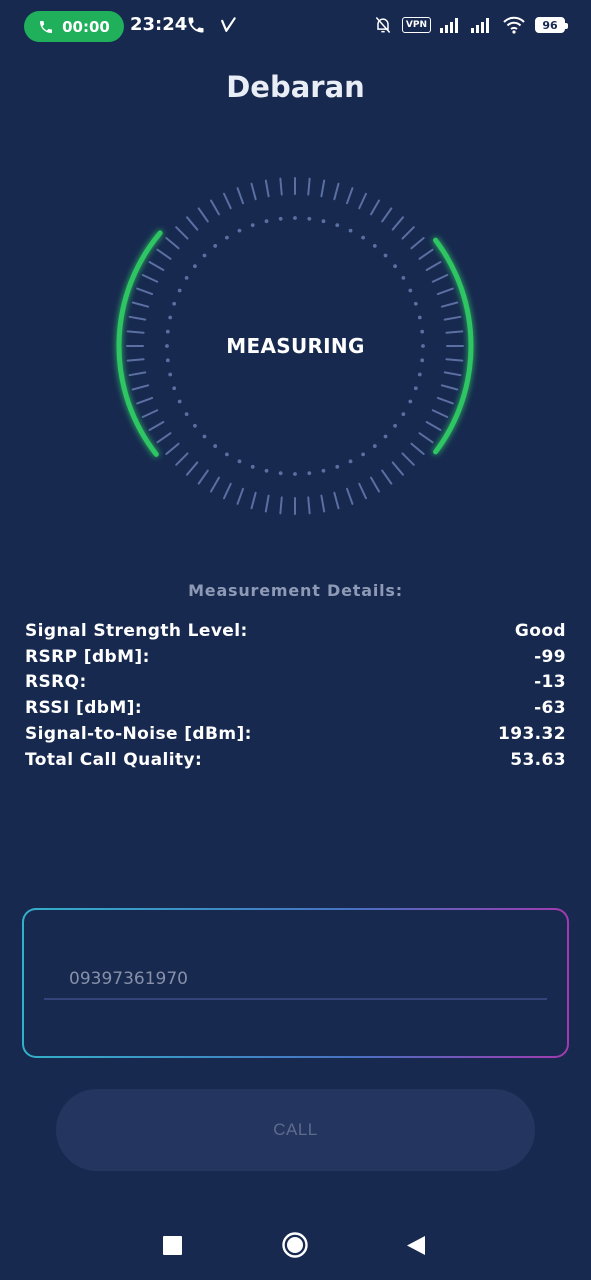 The height and width of the screenshot is (1280, 591). Describe the element at coordinates (514, 25) in the screenshot. I see `wifi-icon` at that location.